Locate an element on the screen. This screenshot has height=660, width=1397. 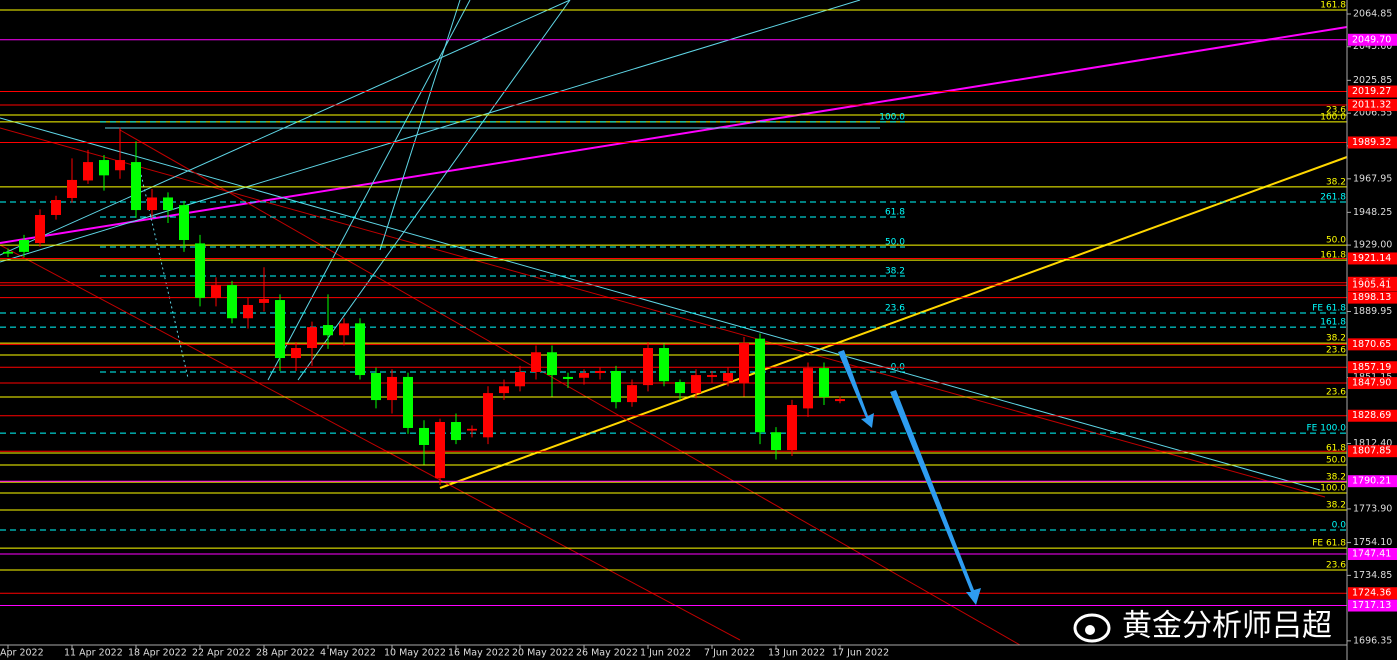
y-tick-label: 2006.55 is located at coordinates (1372, 113).